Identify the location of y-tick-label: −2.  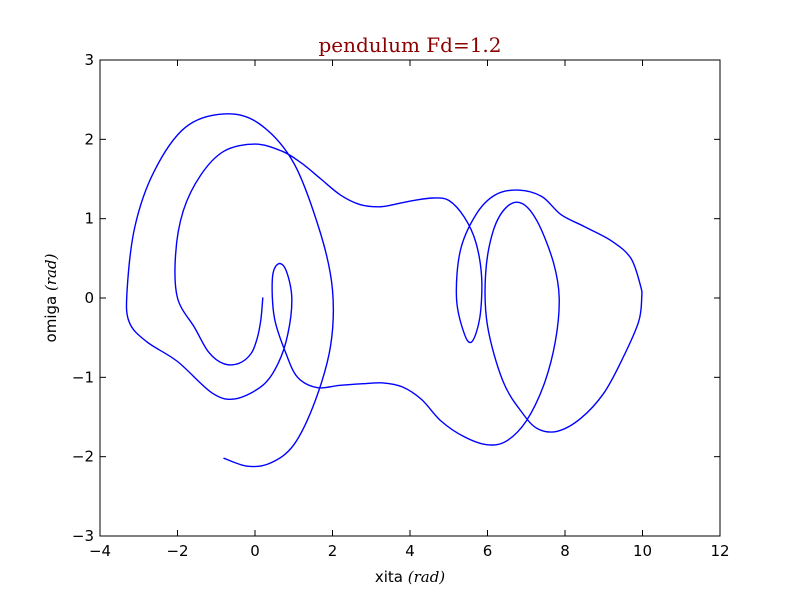
(83, 457).